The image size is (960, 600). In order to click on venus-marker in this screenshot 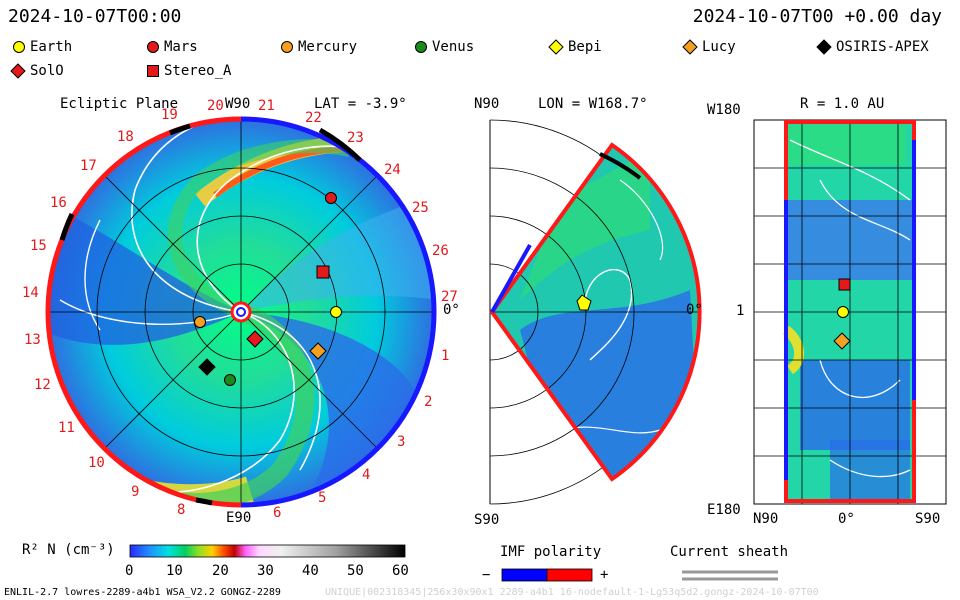, I will do `click(230, 380)`.